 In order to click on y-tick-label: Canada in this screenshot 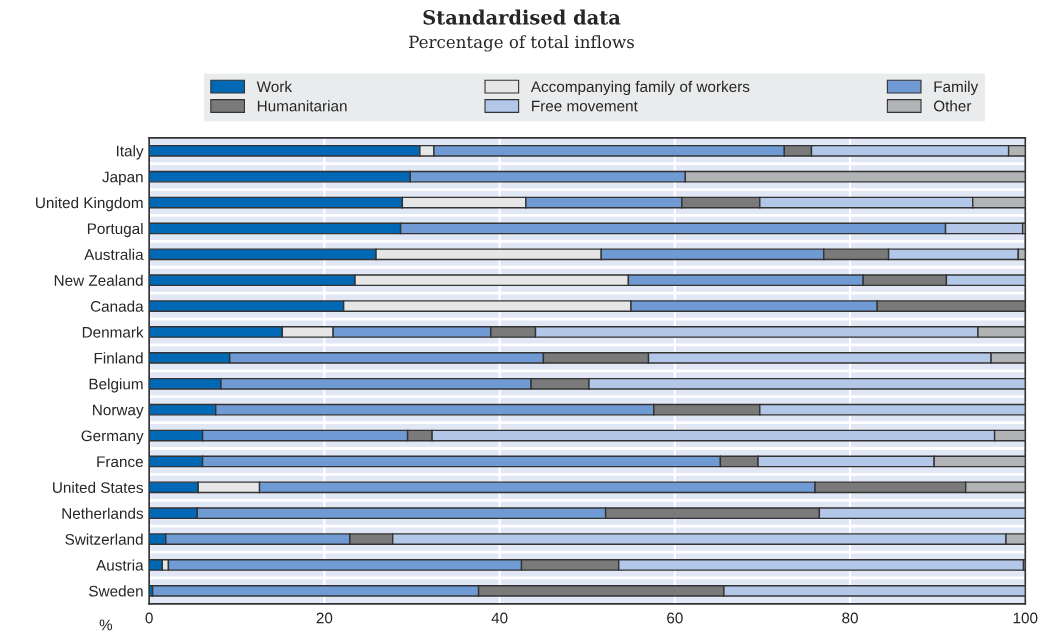, I will do `click(117, 306)`.